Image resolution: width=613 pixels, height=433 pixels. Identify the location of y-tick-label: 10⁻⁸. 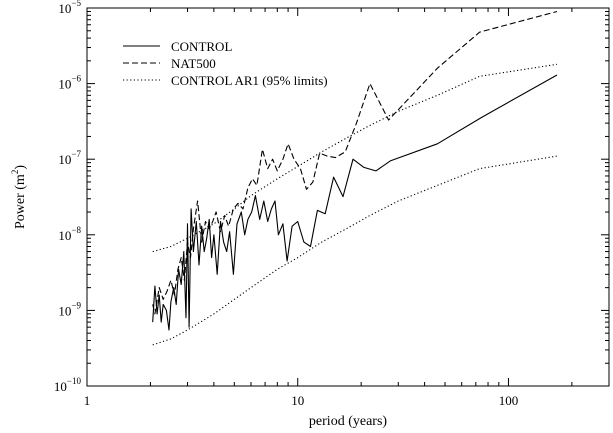
(69, 234).